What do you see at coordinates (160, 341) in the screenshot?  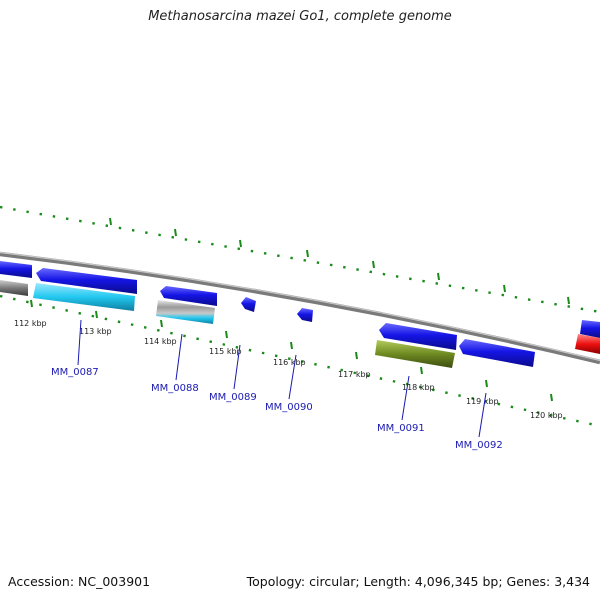 I see `kbp-tick-label: 114 kbp` at bounding box center [160, 341].